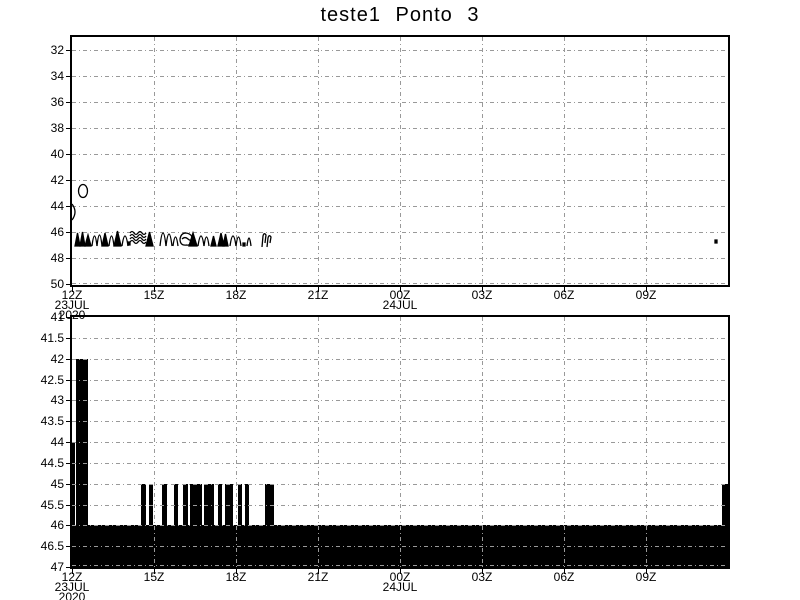 The image size is (800, 600). Describe the element at coordinates (400, 577) in the screenshot. I see `x-tick-label: 00Z` at that location.